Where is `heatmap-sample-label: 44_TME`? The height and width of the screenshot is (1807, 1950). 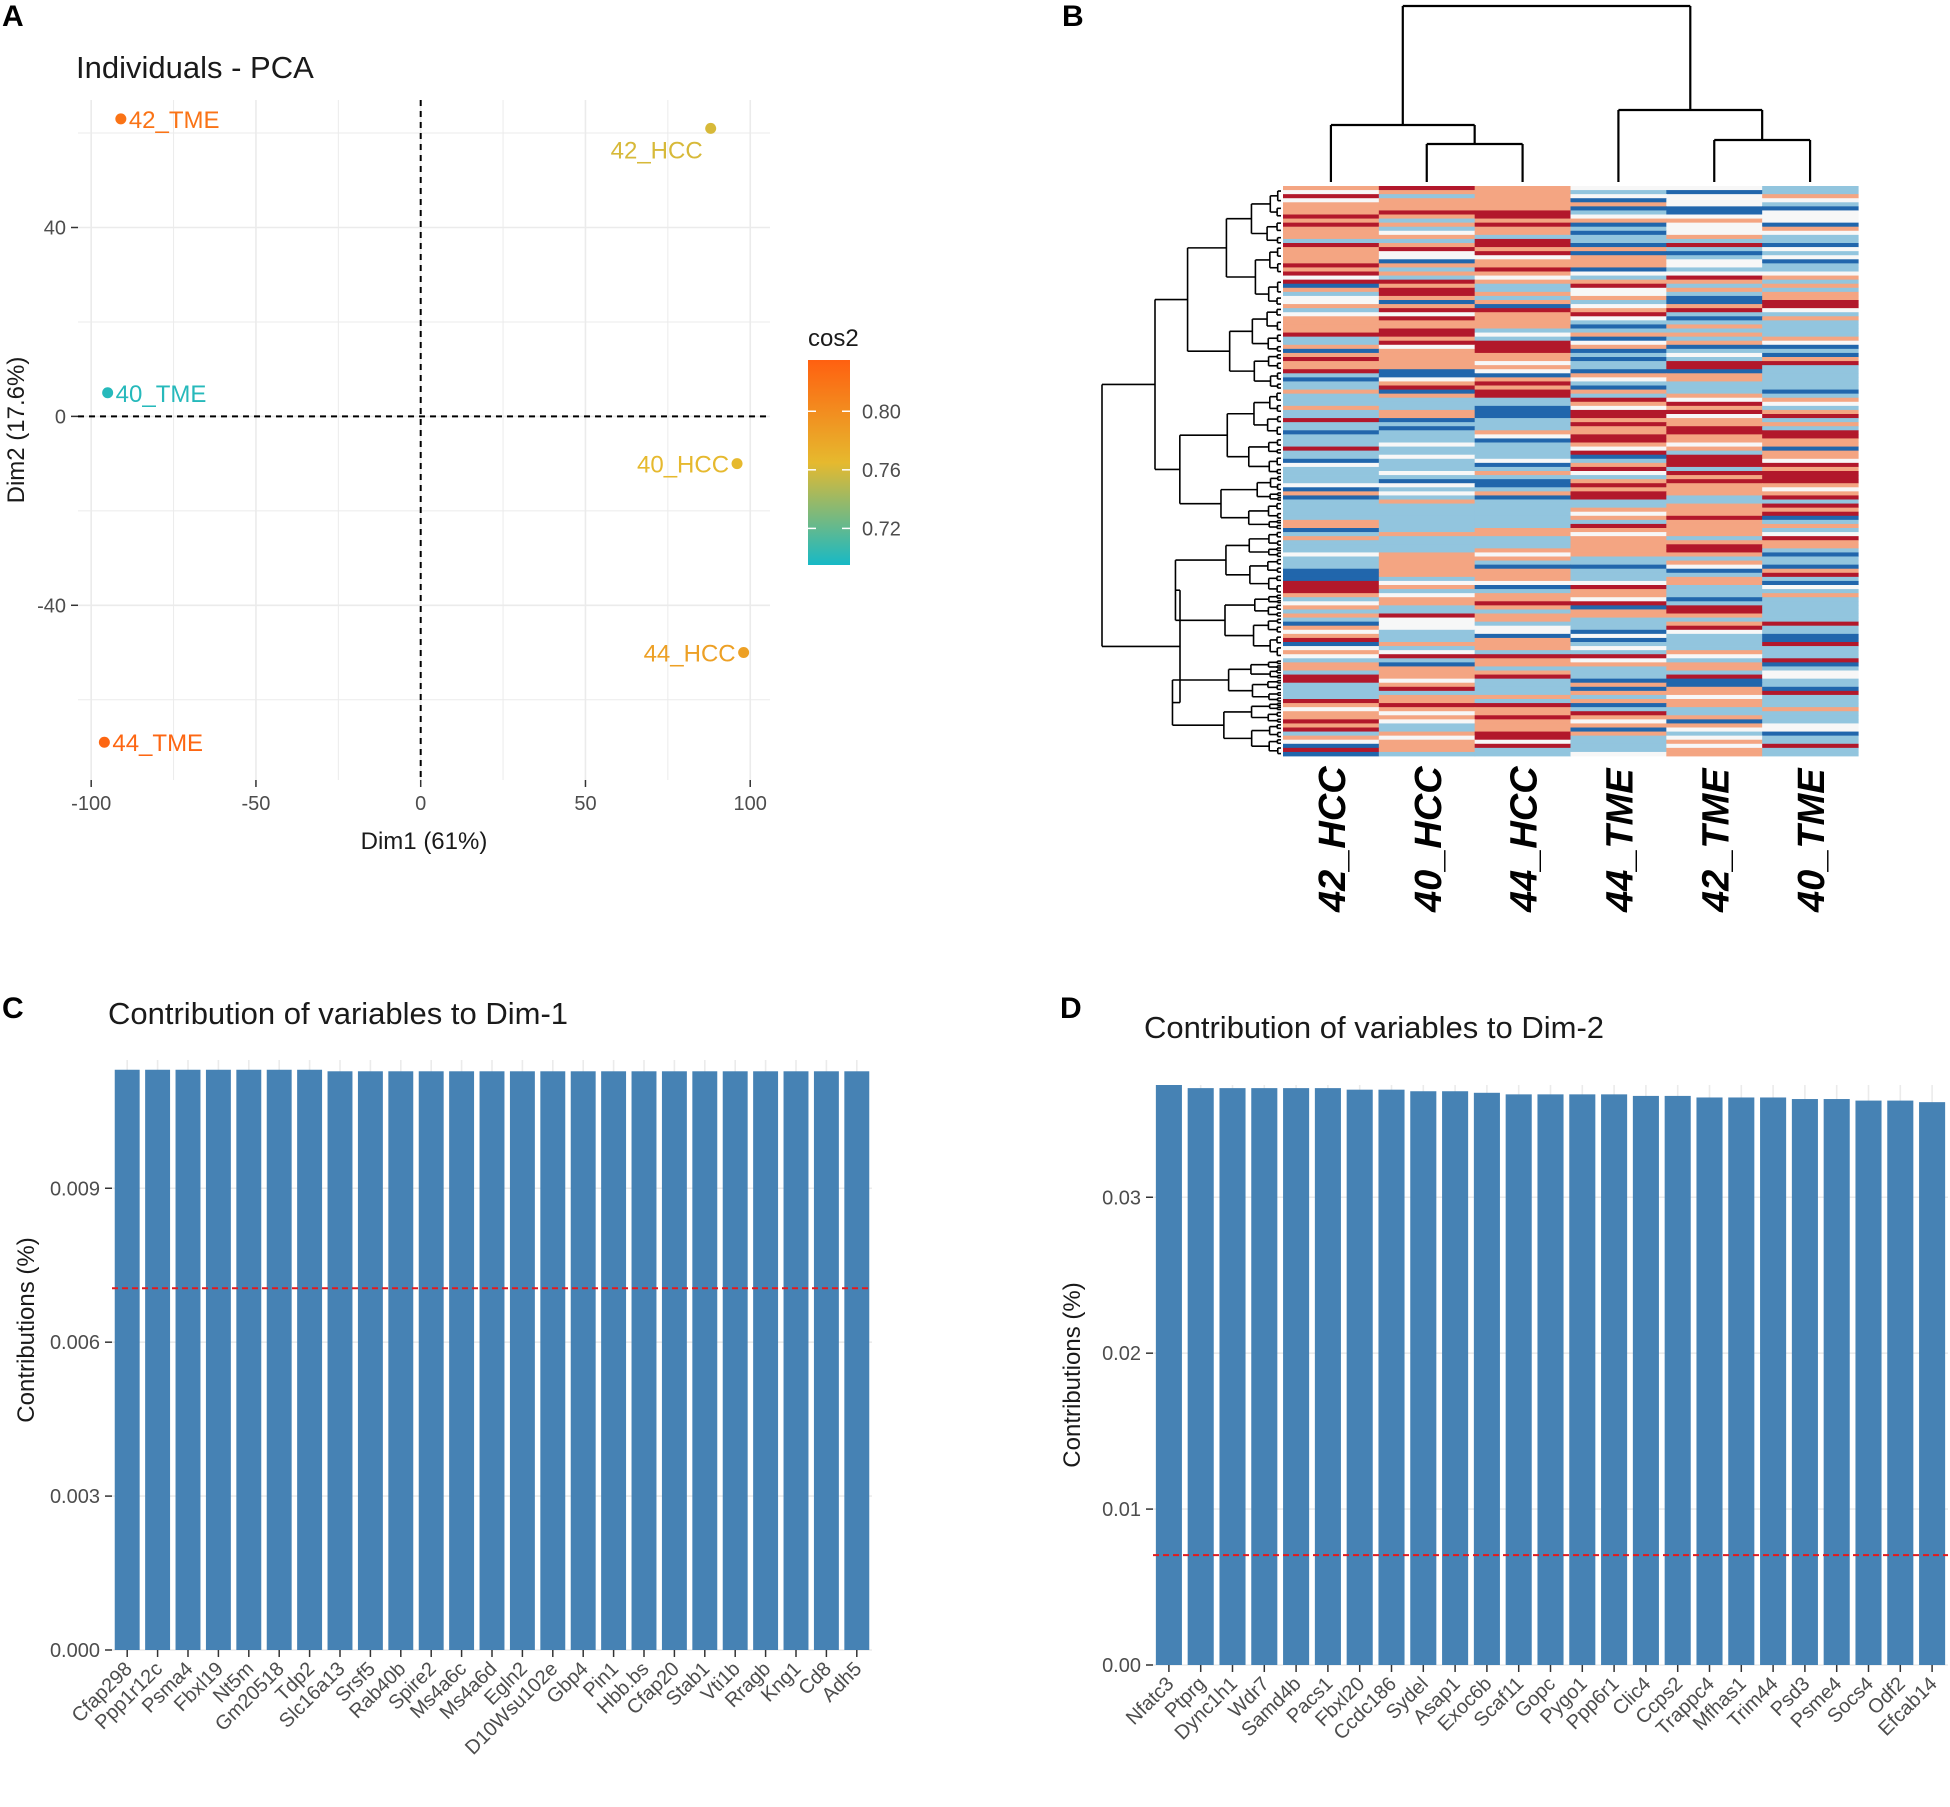 heatmap-sample-label: 44_TME is located at coordinates (1620, 840).